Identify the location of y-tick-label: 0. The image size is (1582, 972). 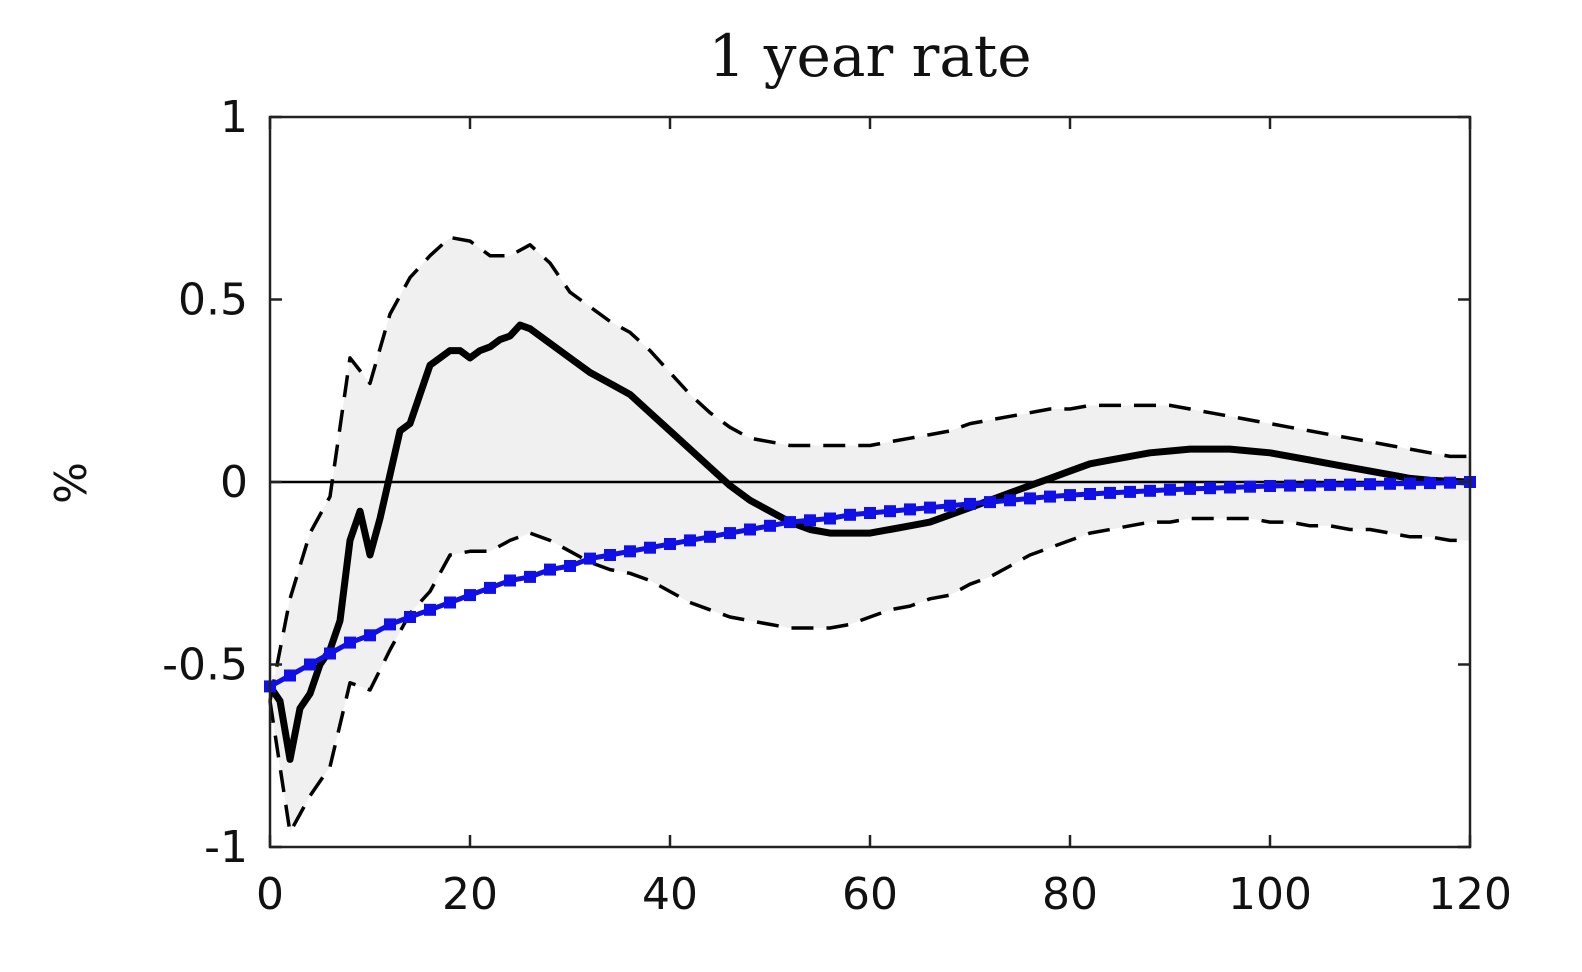
(234, 482).